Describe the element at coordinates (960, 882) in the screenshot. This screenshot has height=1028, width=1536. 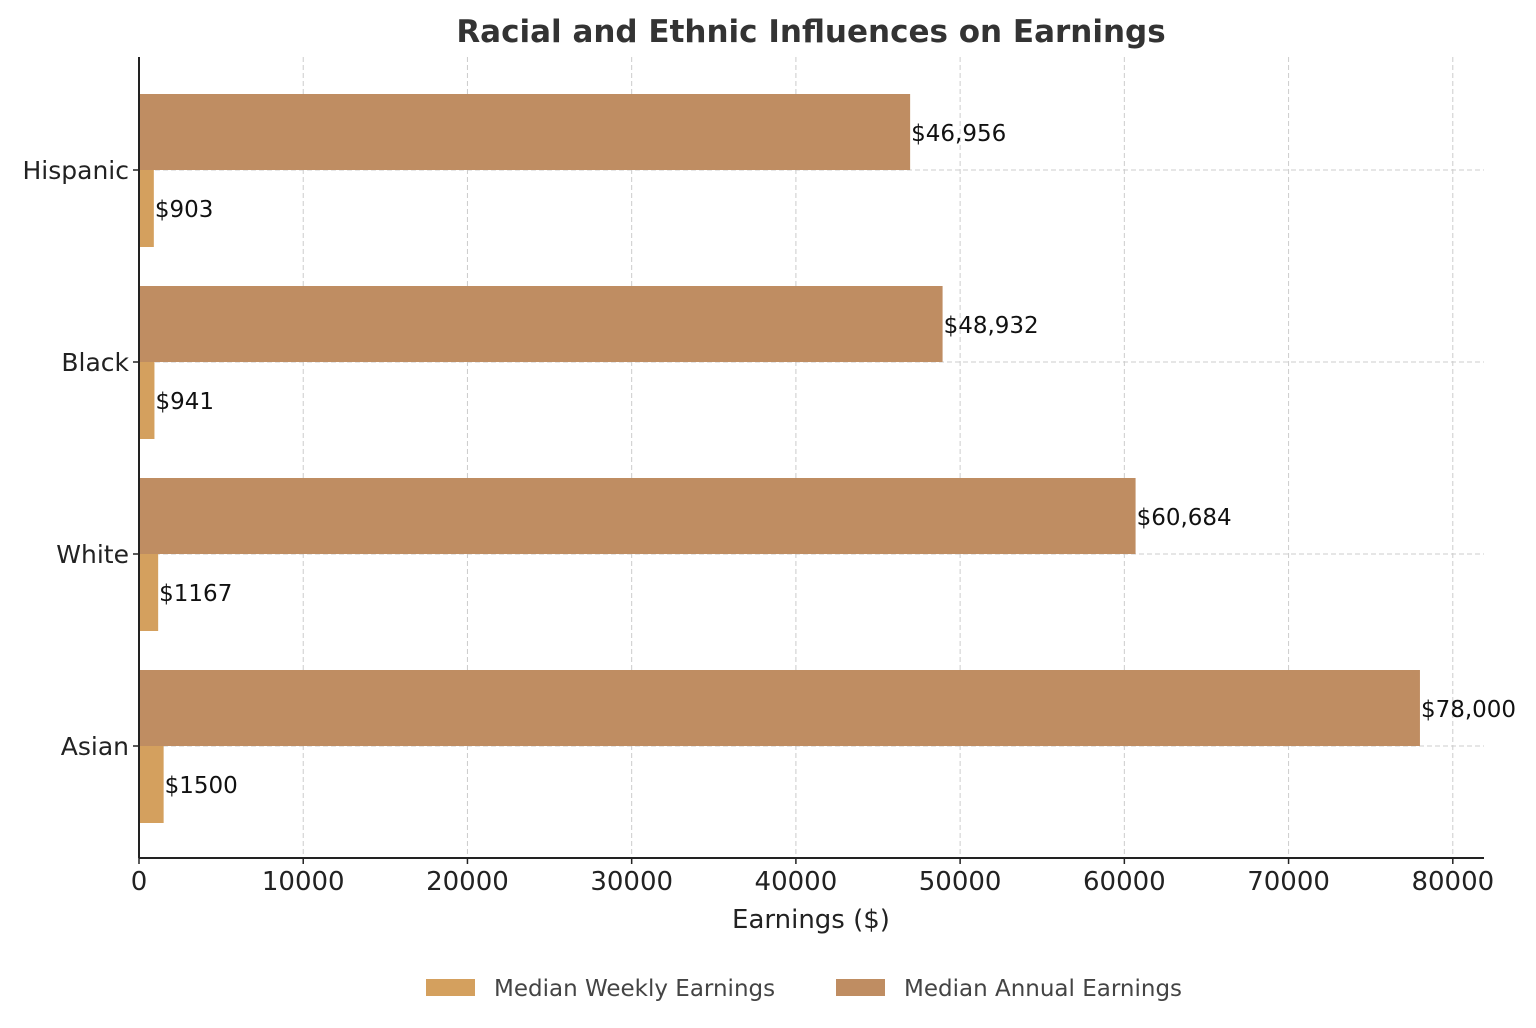
I see `x-tick-label: 50000` at that location.